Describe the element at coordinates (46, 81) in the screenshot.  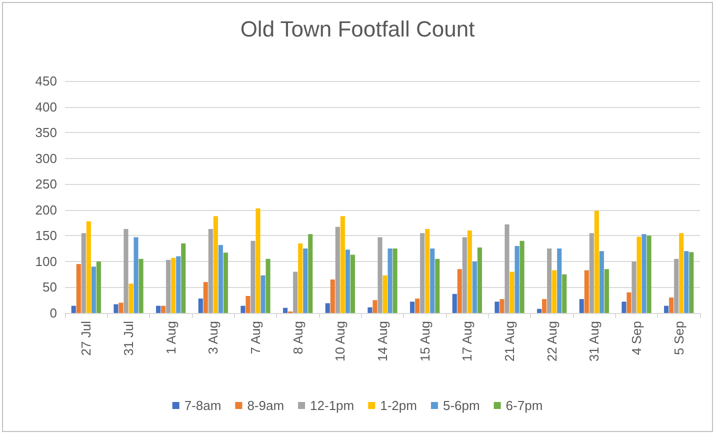
I see `y-tick-label: 450` at that location.